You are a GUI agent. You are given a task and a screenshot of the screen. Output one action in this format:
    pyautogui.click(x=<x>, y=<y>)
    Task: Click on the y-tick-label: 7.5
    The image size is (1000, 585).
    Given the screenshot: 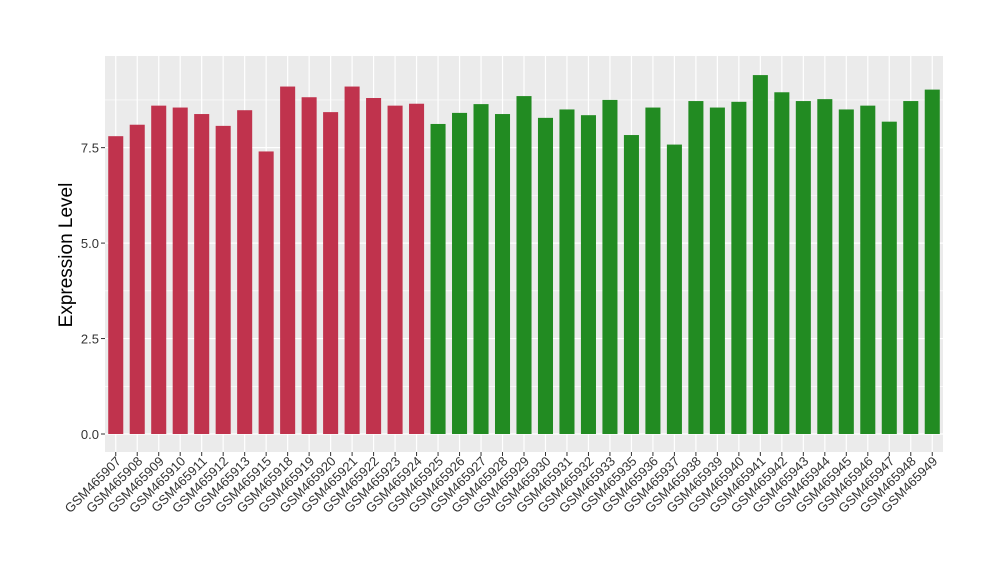 What is the action you would take?
    pyautogui.click(x=90, y=148)
    